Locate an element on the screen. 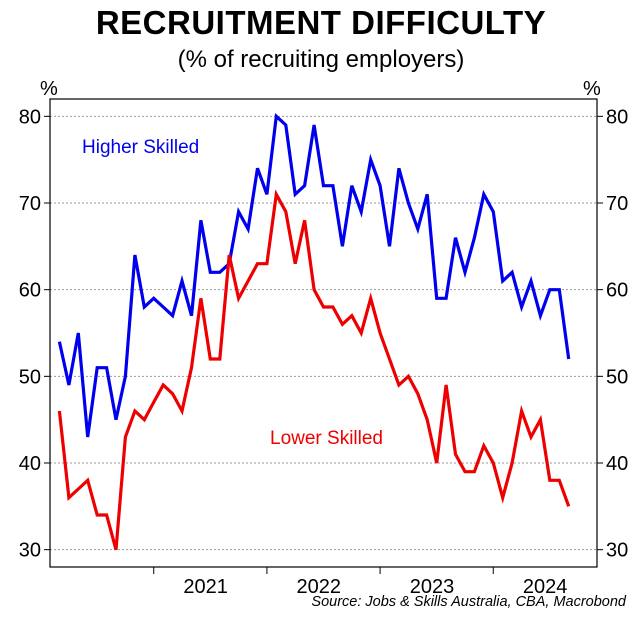 This screenshot has width=642, height=624. x-tick-label-2022: 2022 is located at coordinates (319, 587).